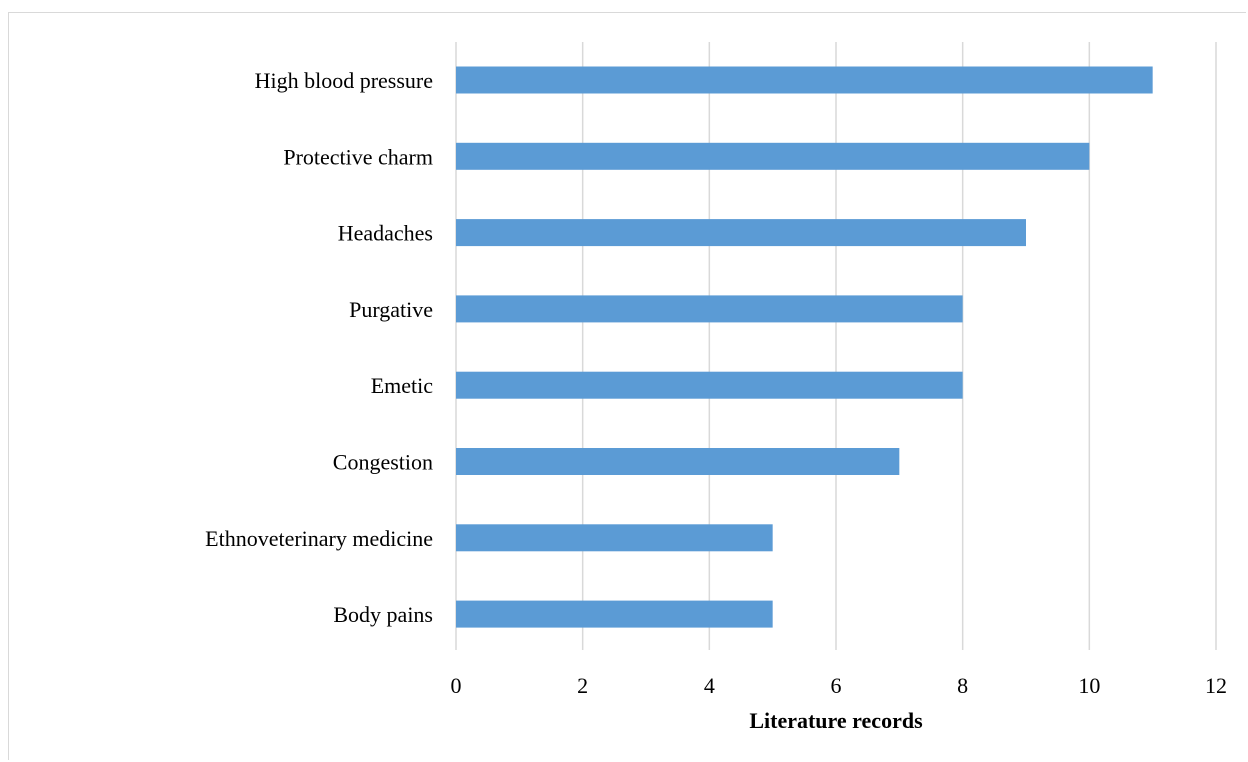 This screenshot has height=762, width=1248. I want to click on category-label: Congestion, so click(383, 462).